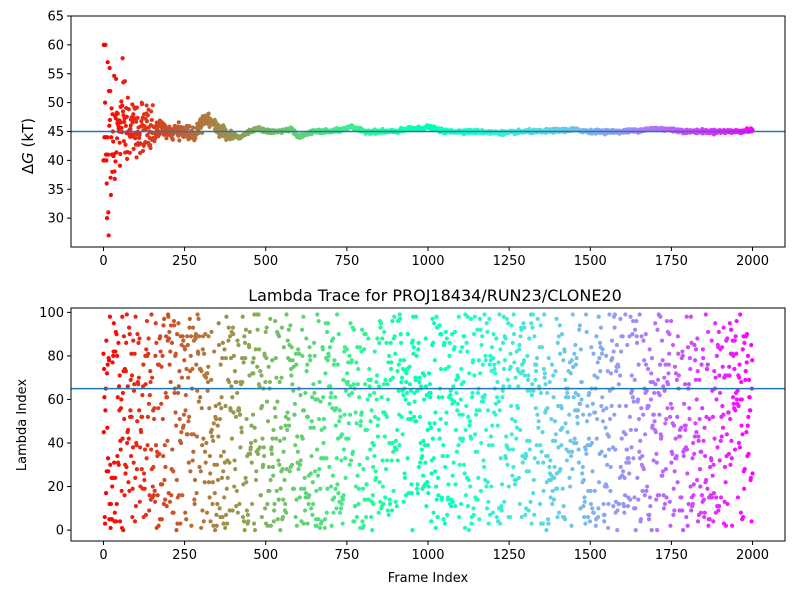 Image resolution: width=800 pixels, height=600 pixels. What do you see at coordinates (22, 425) in the screenshot?
I see `lambda-trace-y-axis-label: Lambda Index` at bounding box center [22, 425].